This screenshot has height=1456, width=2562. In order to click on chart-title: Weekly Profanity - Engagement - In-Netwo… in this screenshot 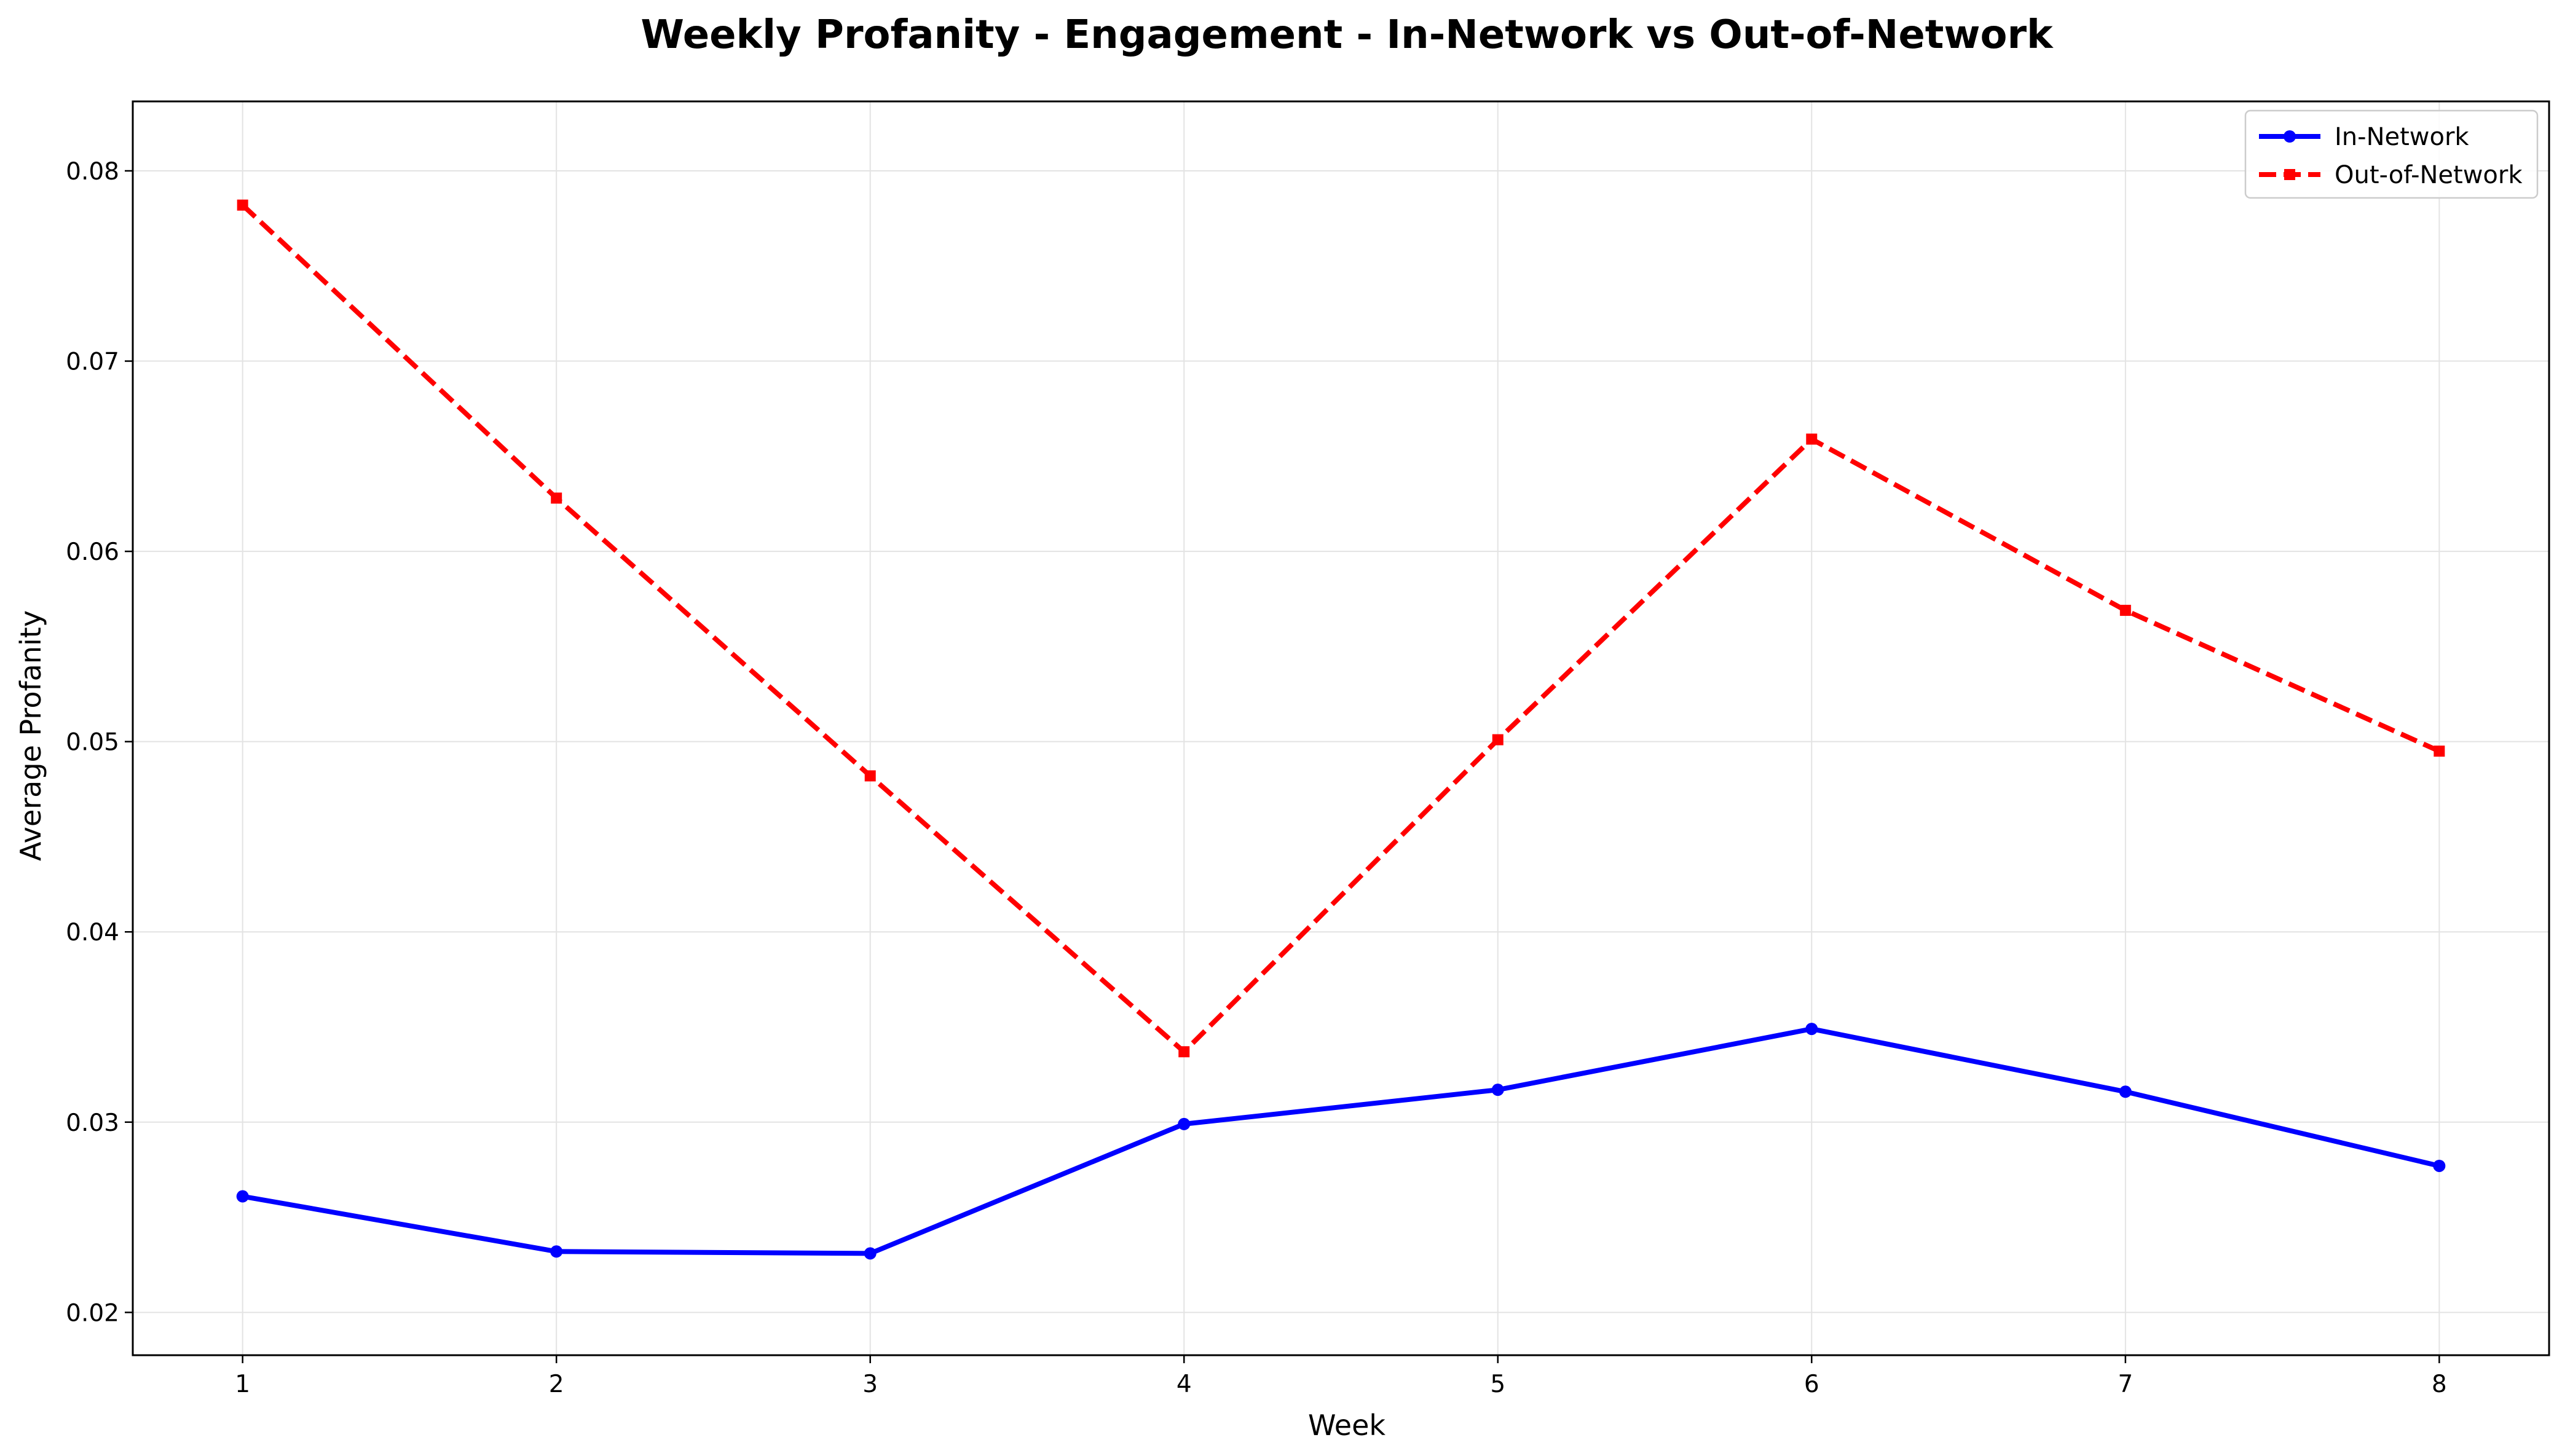, I will do `click(1347, 35)`.